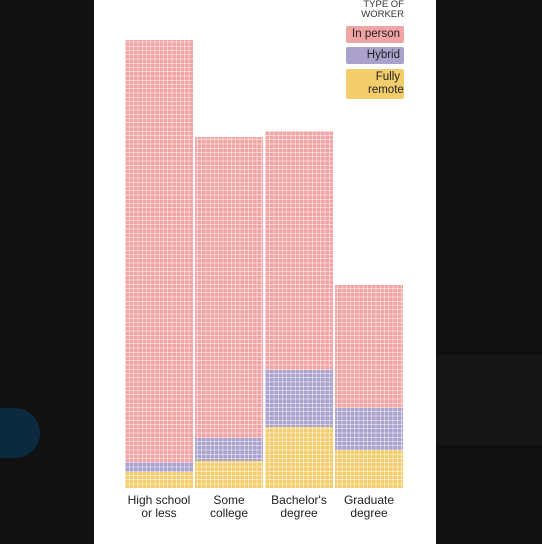 Image resolution: width=542 pixels, height=544 pixels. Describe the element at coordinates (229, 506) in the screenshot. I see `x-tick-label: Some college` at that location.